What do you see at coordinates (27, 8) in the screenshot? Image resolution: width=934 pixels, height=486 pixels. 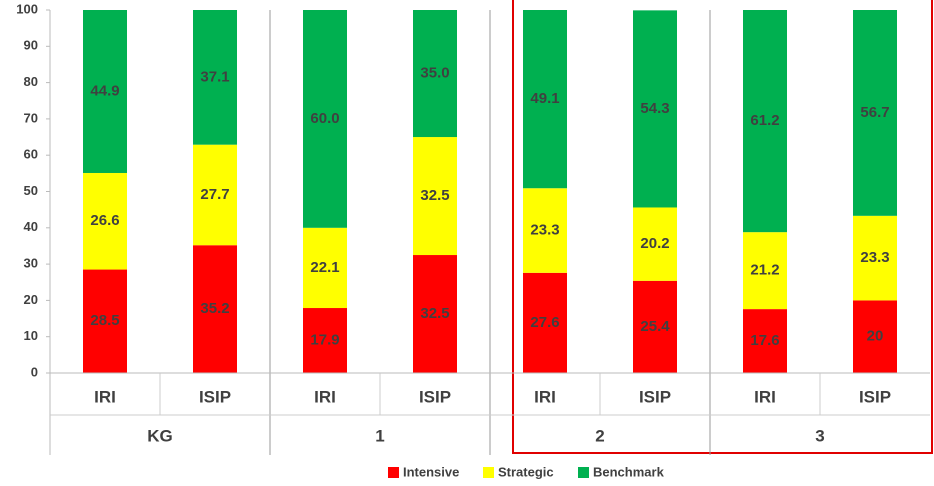 I see `y-tick-label: 100` at bounding box center [27, 8].